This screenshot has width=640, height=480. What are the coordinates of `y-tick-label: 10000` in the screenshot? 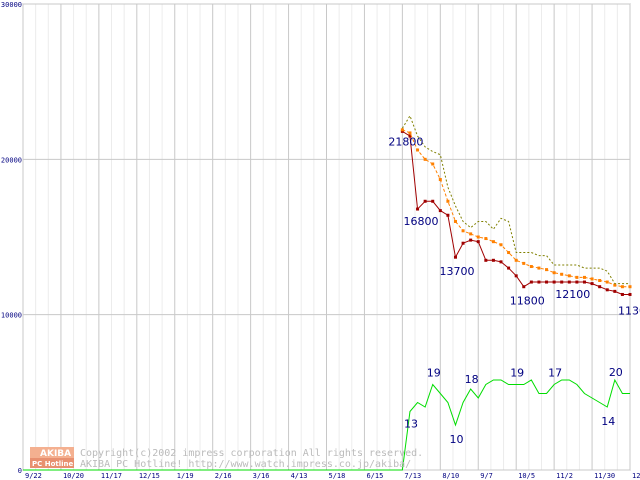 It's located at (11, 316).